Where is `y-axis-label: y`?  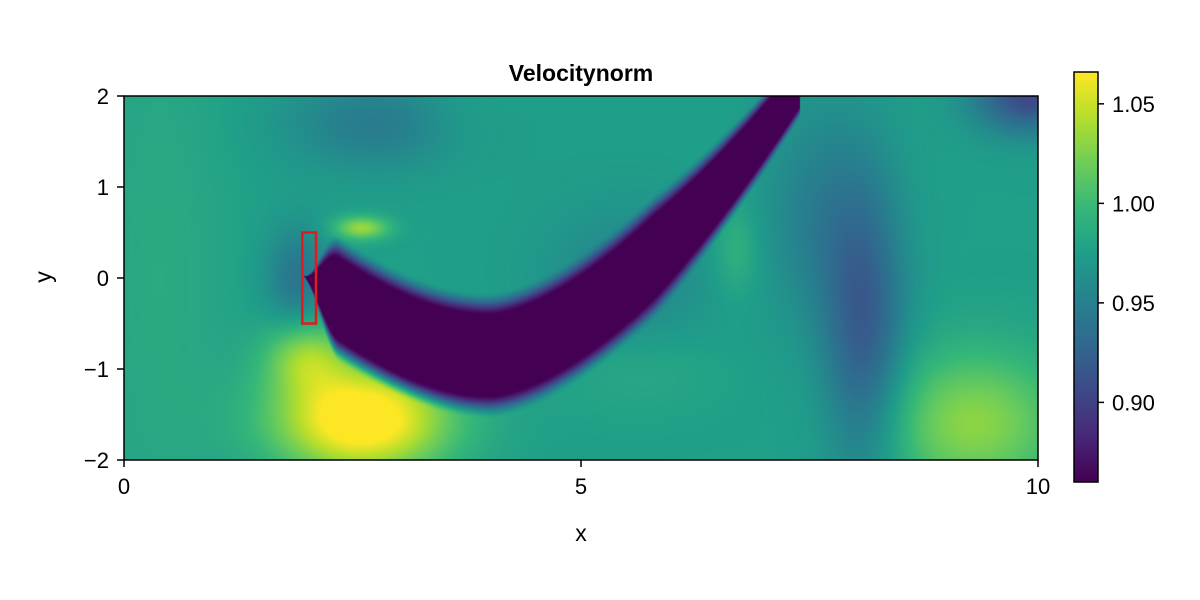
y-axis-label: y is located at coordinates (43, 277).